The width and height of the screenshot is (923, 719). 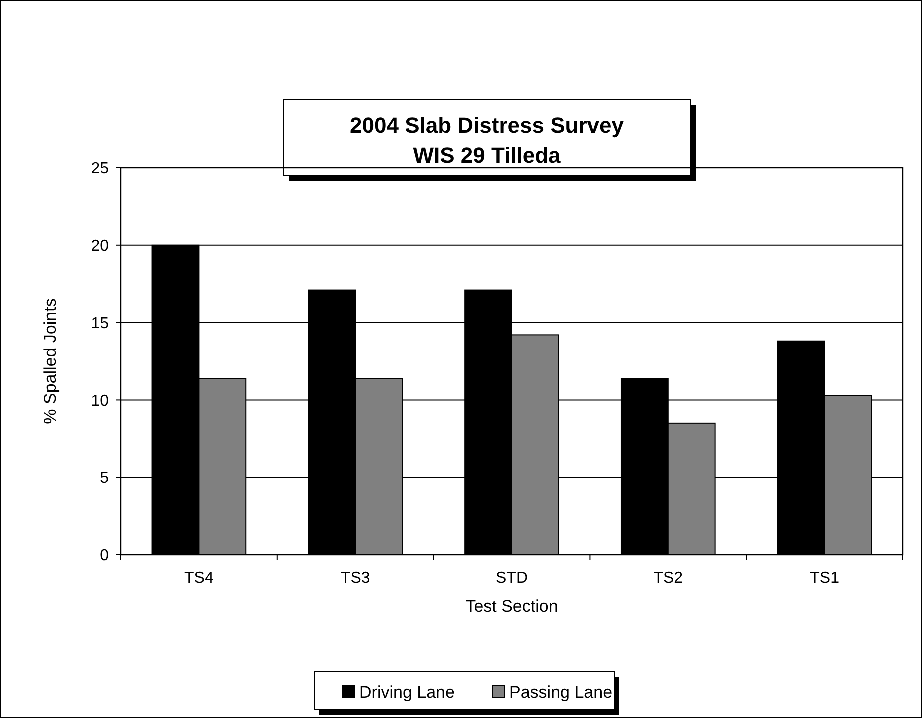 What do you see at coordinates (669, 578) in the screenshot?
I see `x-tick-label: TS2` at bounding box center [669, 578].